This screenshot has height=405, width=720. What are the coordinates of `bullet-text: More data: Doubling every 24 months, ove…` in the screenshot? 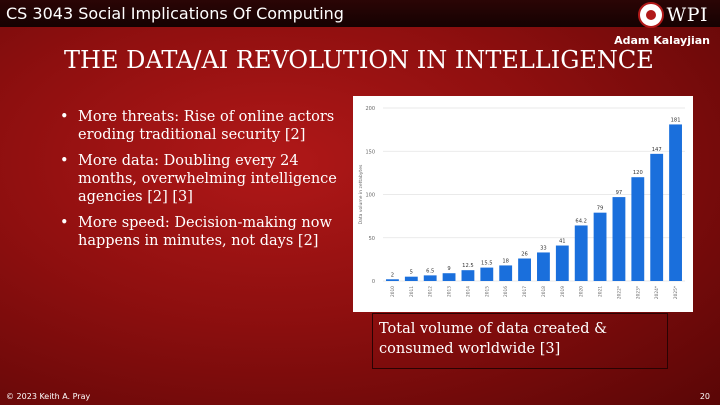 It's located at (207, 179).